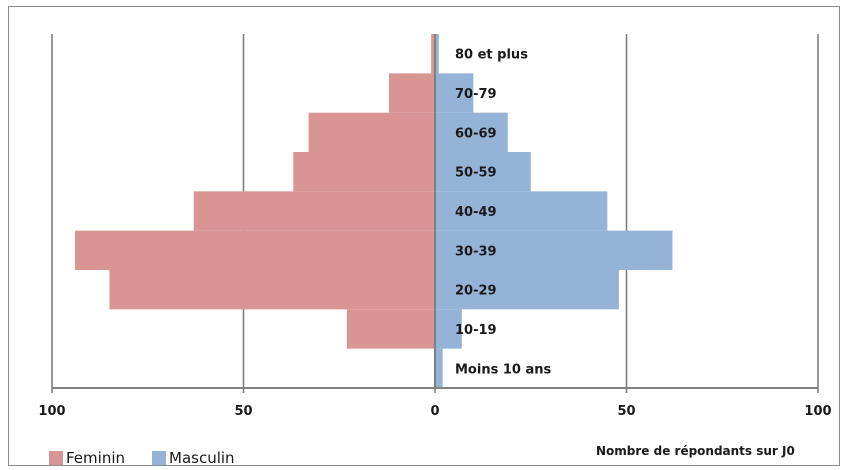 This screenshot has width=845, height=470. I want to click on bar-masculin-80-et-plus, so click(437, 54).